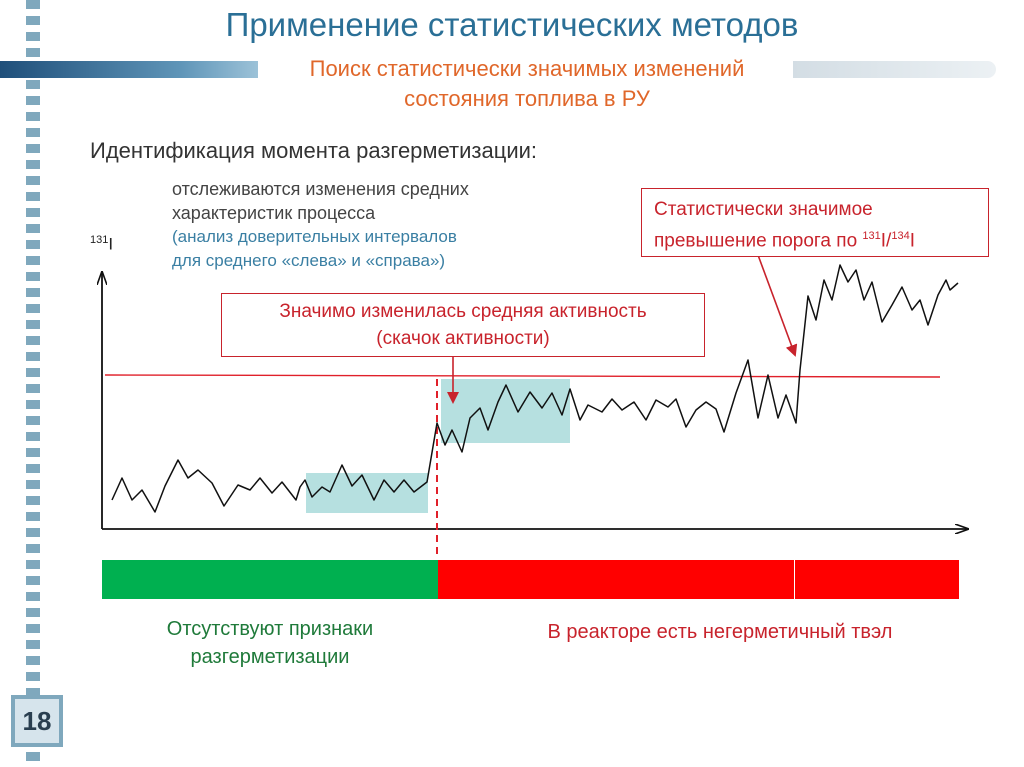 The width and height of the screenshot is (1024, 767). I want to click on note-line-3: (анализ доверительных интервалов, so click(314, 236).